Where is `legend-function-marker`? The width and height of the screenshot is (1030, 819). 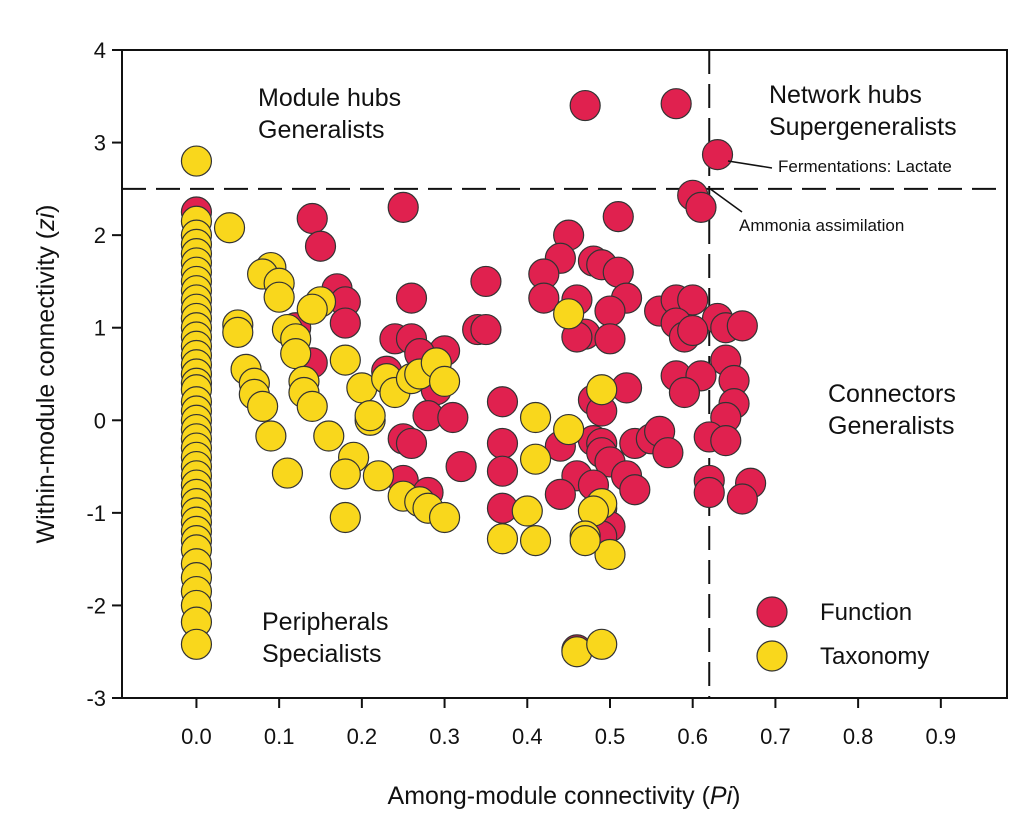 legend-function-marker is located at coordinates (772, 612).